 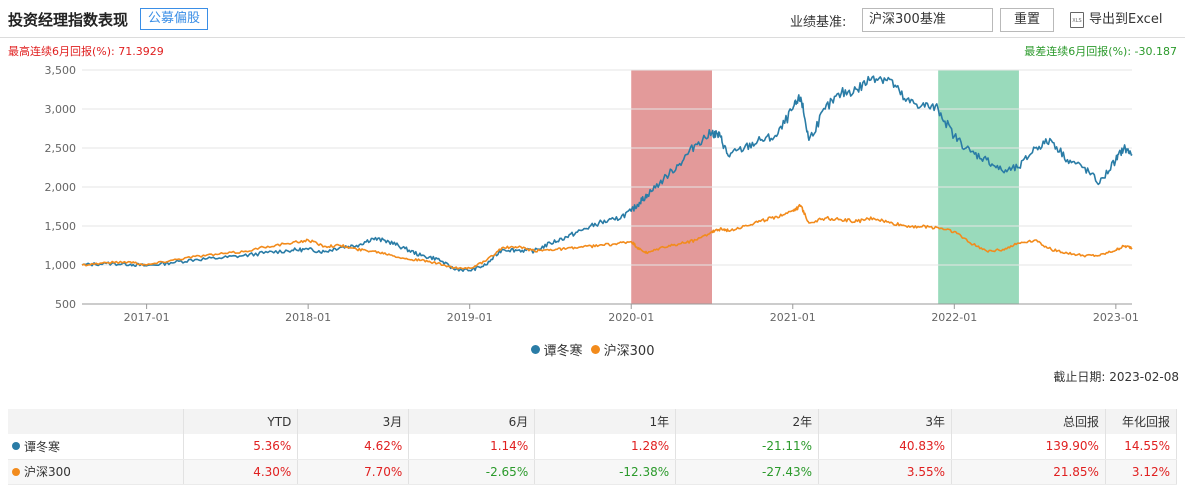 I want to click on table-cell-name: 谭冬寒, so click(x=96, y=447).